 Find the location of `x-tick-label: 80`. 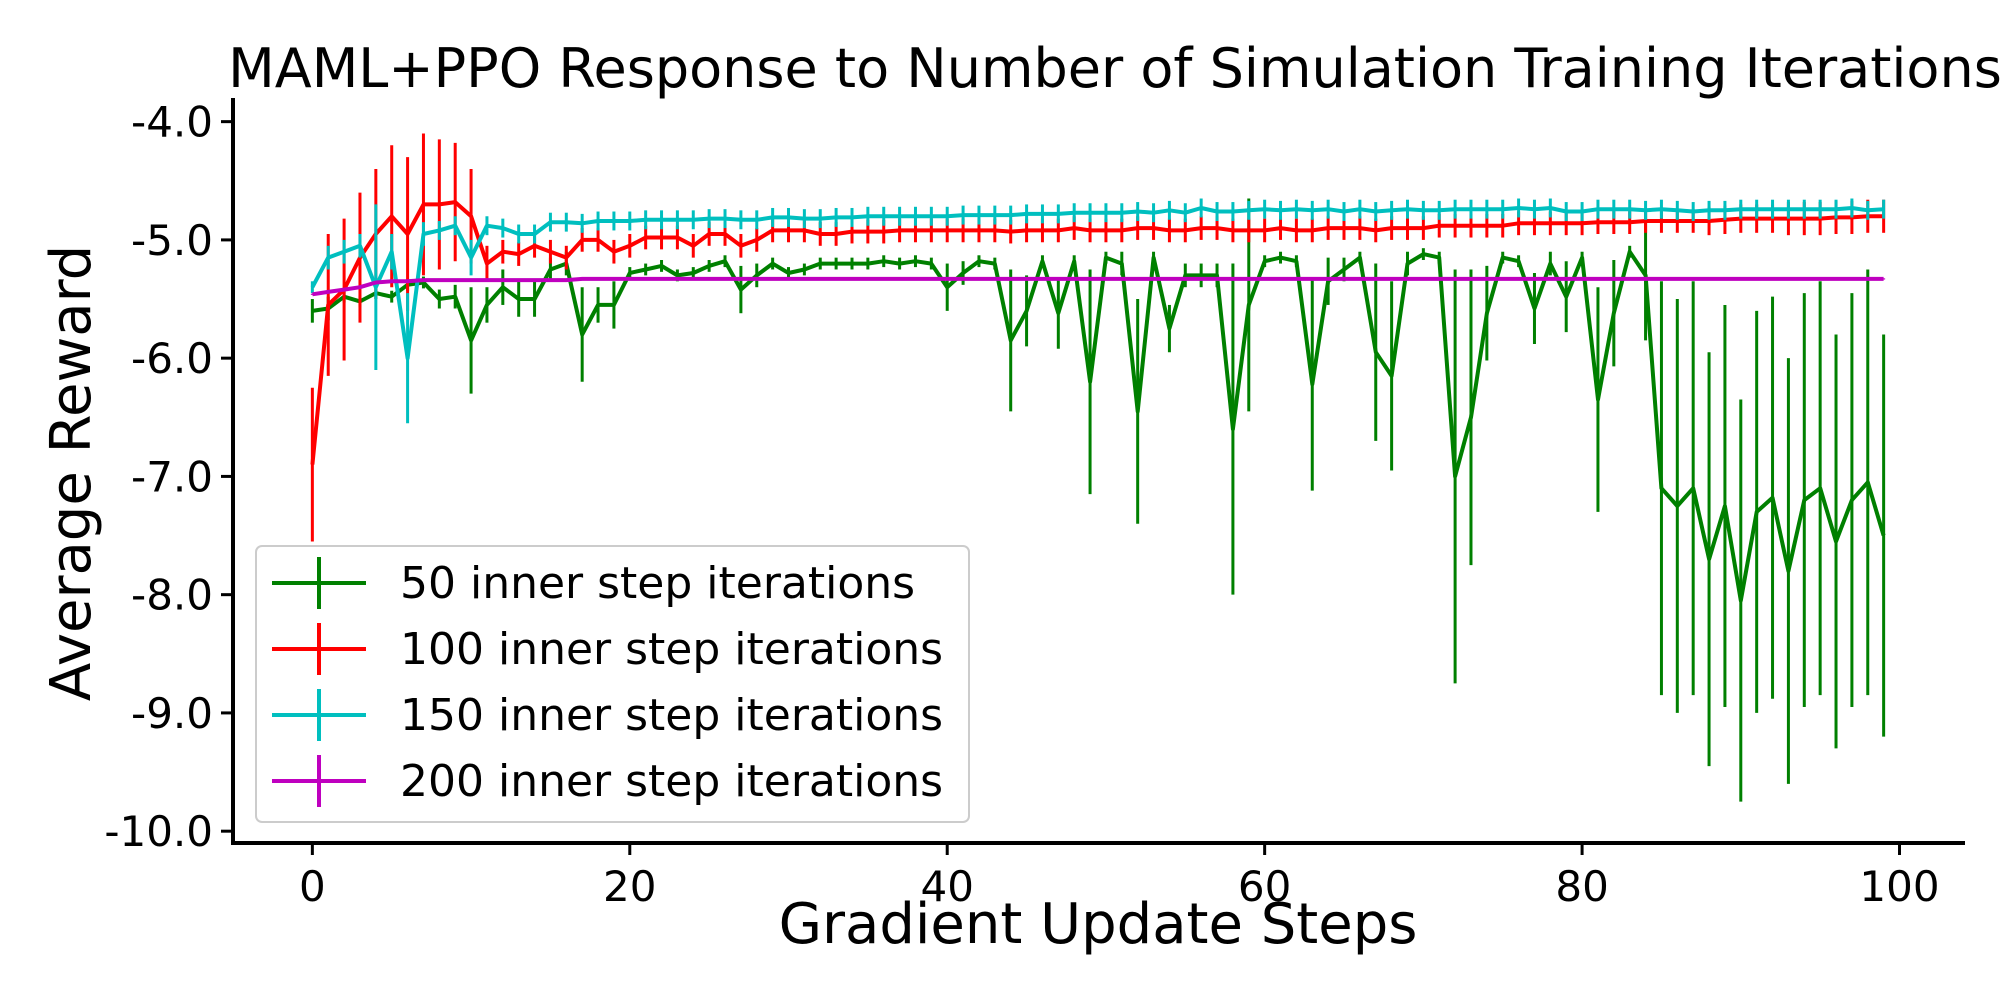

x-tick-label: 80 is located at coordinates (1581, 886).